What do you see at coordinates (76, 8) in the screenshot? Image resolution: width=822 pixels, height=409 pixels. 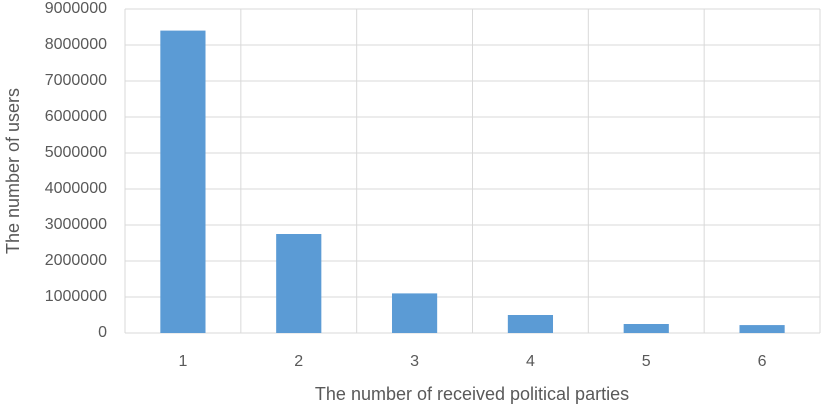 I see `y-tick-label: 9000000` at bounding box center [76, 8].